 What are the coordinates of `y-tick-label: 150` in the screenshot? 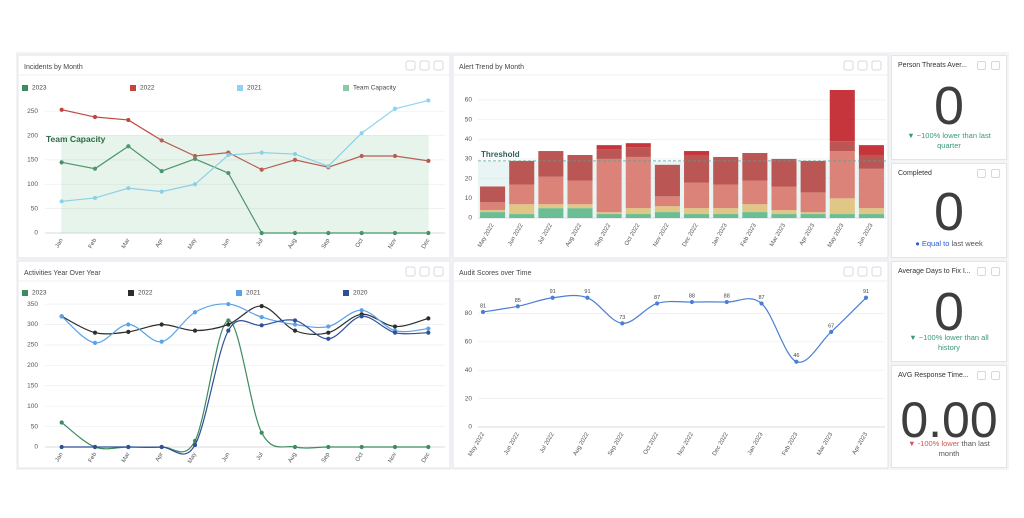 It's located at (32, 385).